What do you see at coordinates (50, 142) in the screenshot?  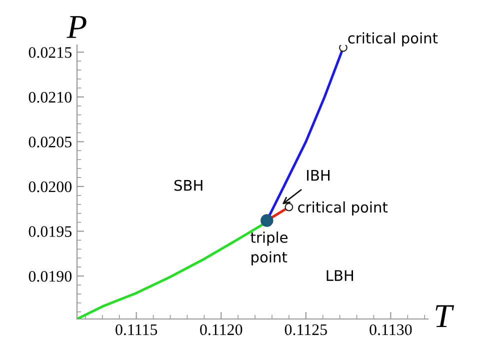 I see `y-tick-label: 0.0205` at bounding box center [50, 142].